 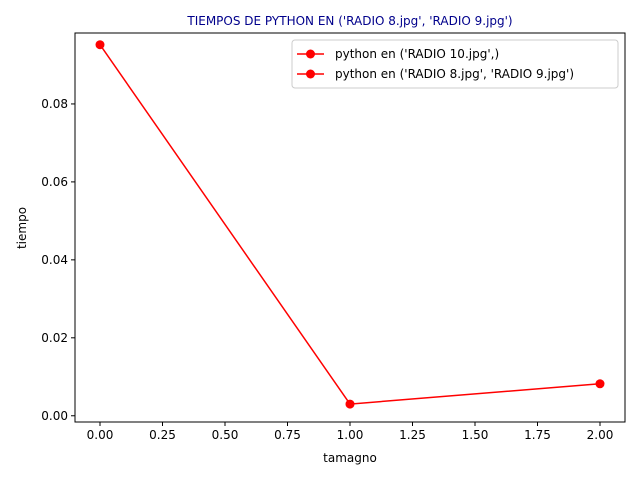 I want to click on x-tick-label: 1.25, so click(x=412, y=435).